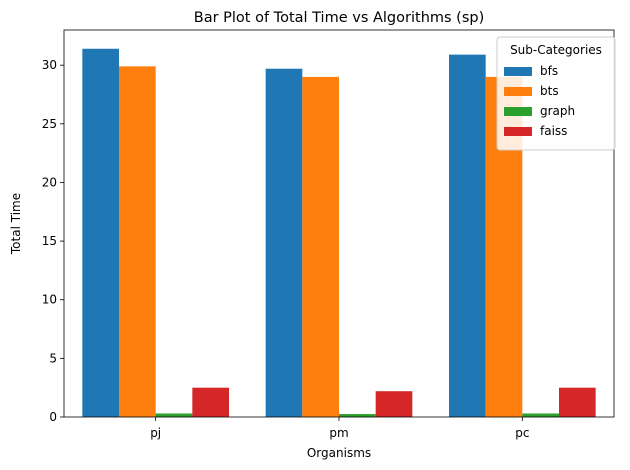  What do you see at coordinates (49, 124) in the screenshot?
I see `y-tick-label: 25` at bounding box center [49, 124].